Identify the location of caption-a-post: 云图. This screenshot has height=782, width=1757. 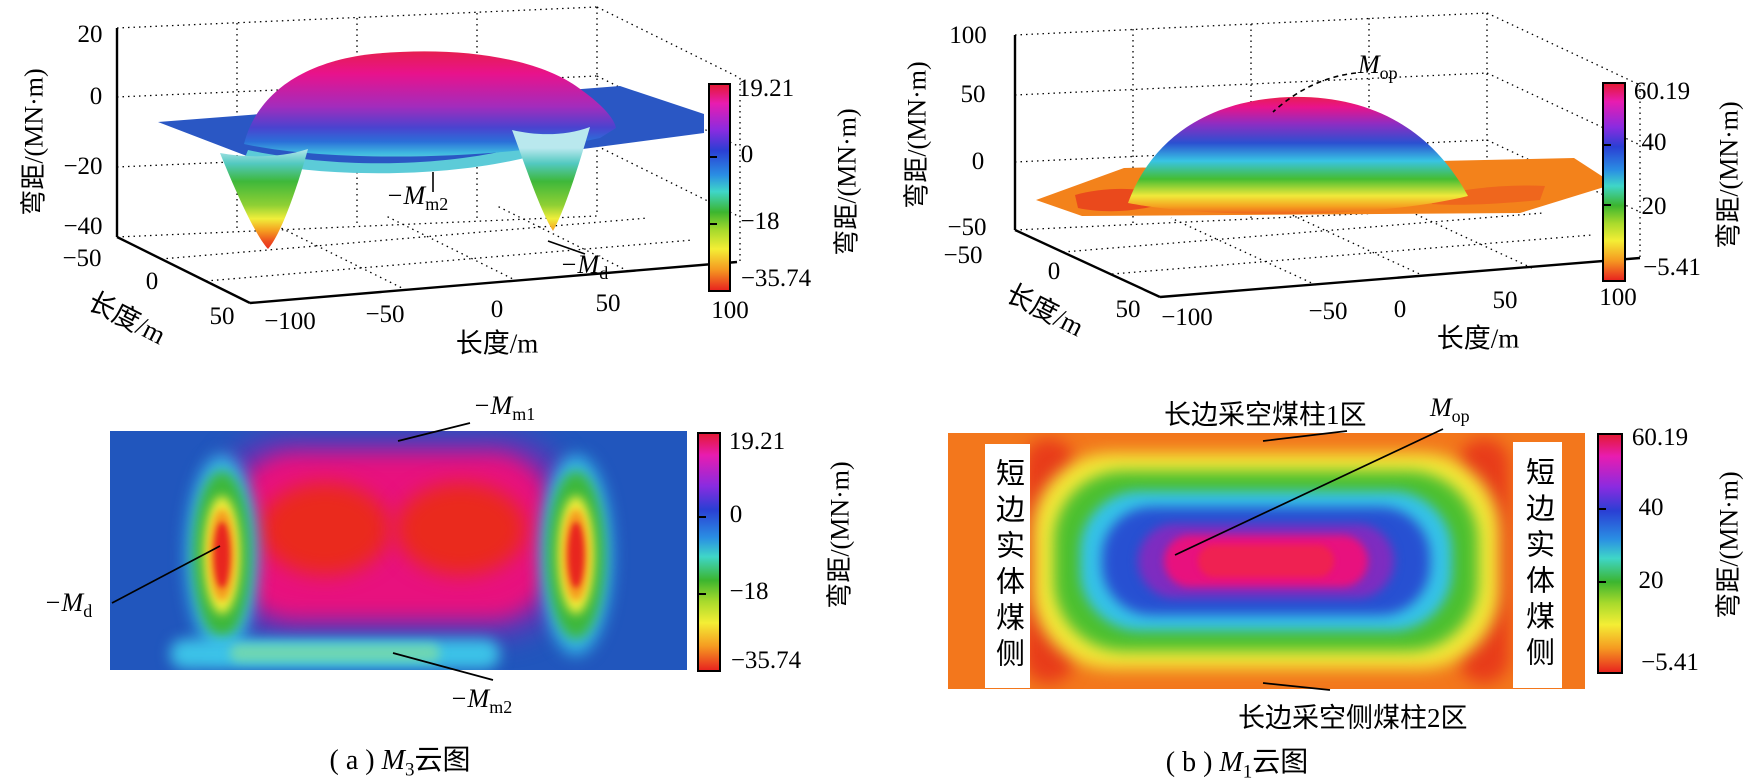
(442, 760).